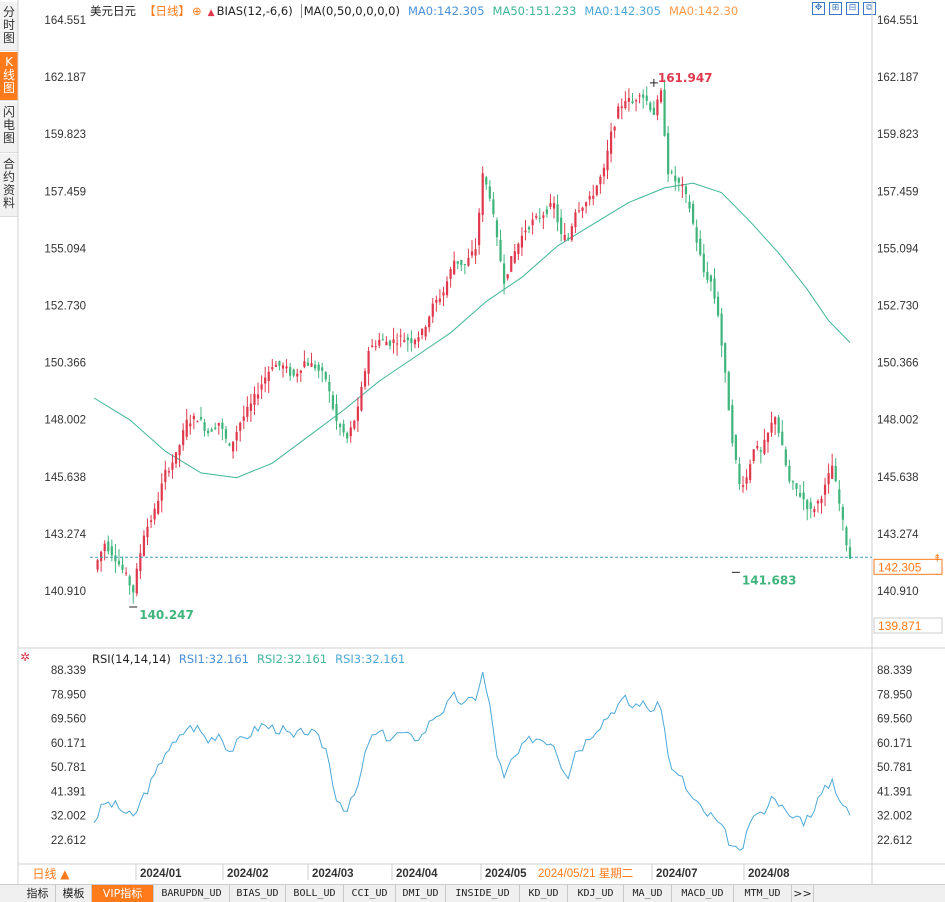 This screenshot has height=902, width=945. What do you see at coordinates (9, 76) in the screenshot?
I see `tab-kline: K线图` at bounding box center [9, 76].